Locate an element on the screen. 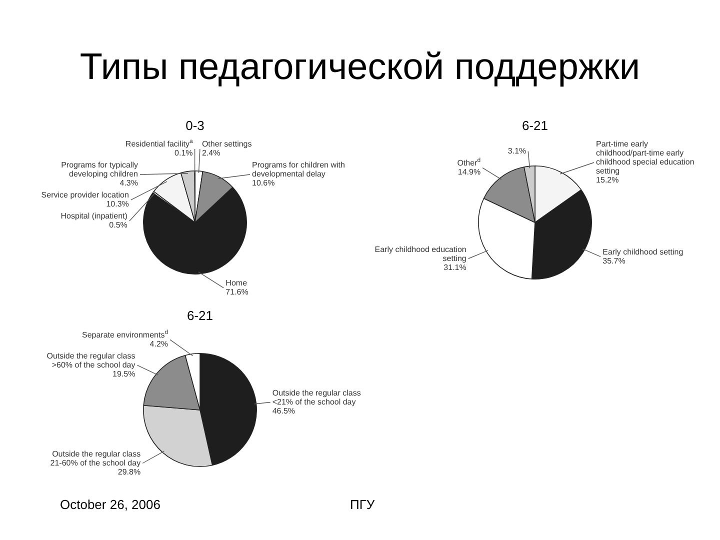 This screenshot has width=720, height=540. data-label: 14.9% is located at coordinates (469, 171).